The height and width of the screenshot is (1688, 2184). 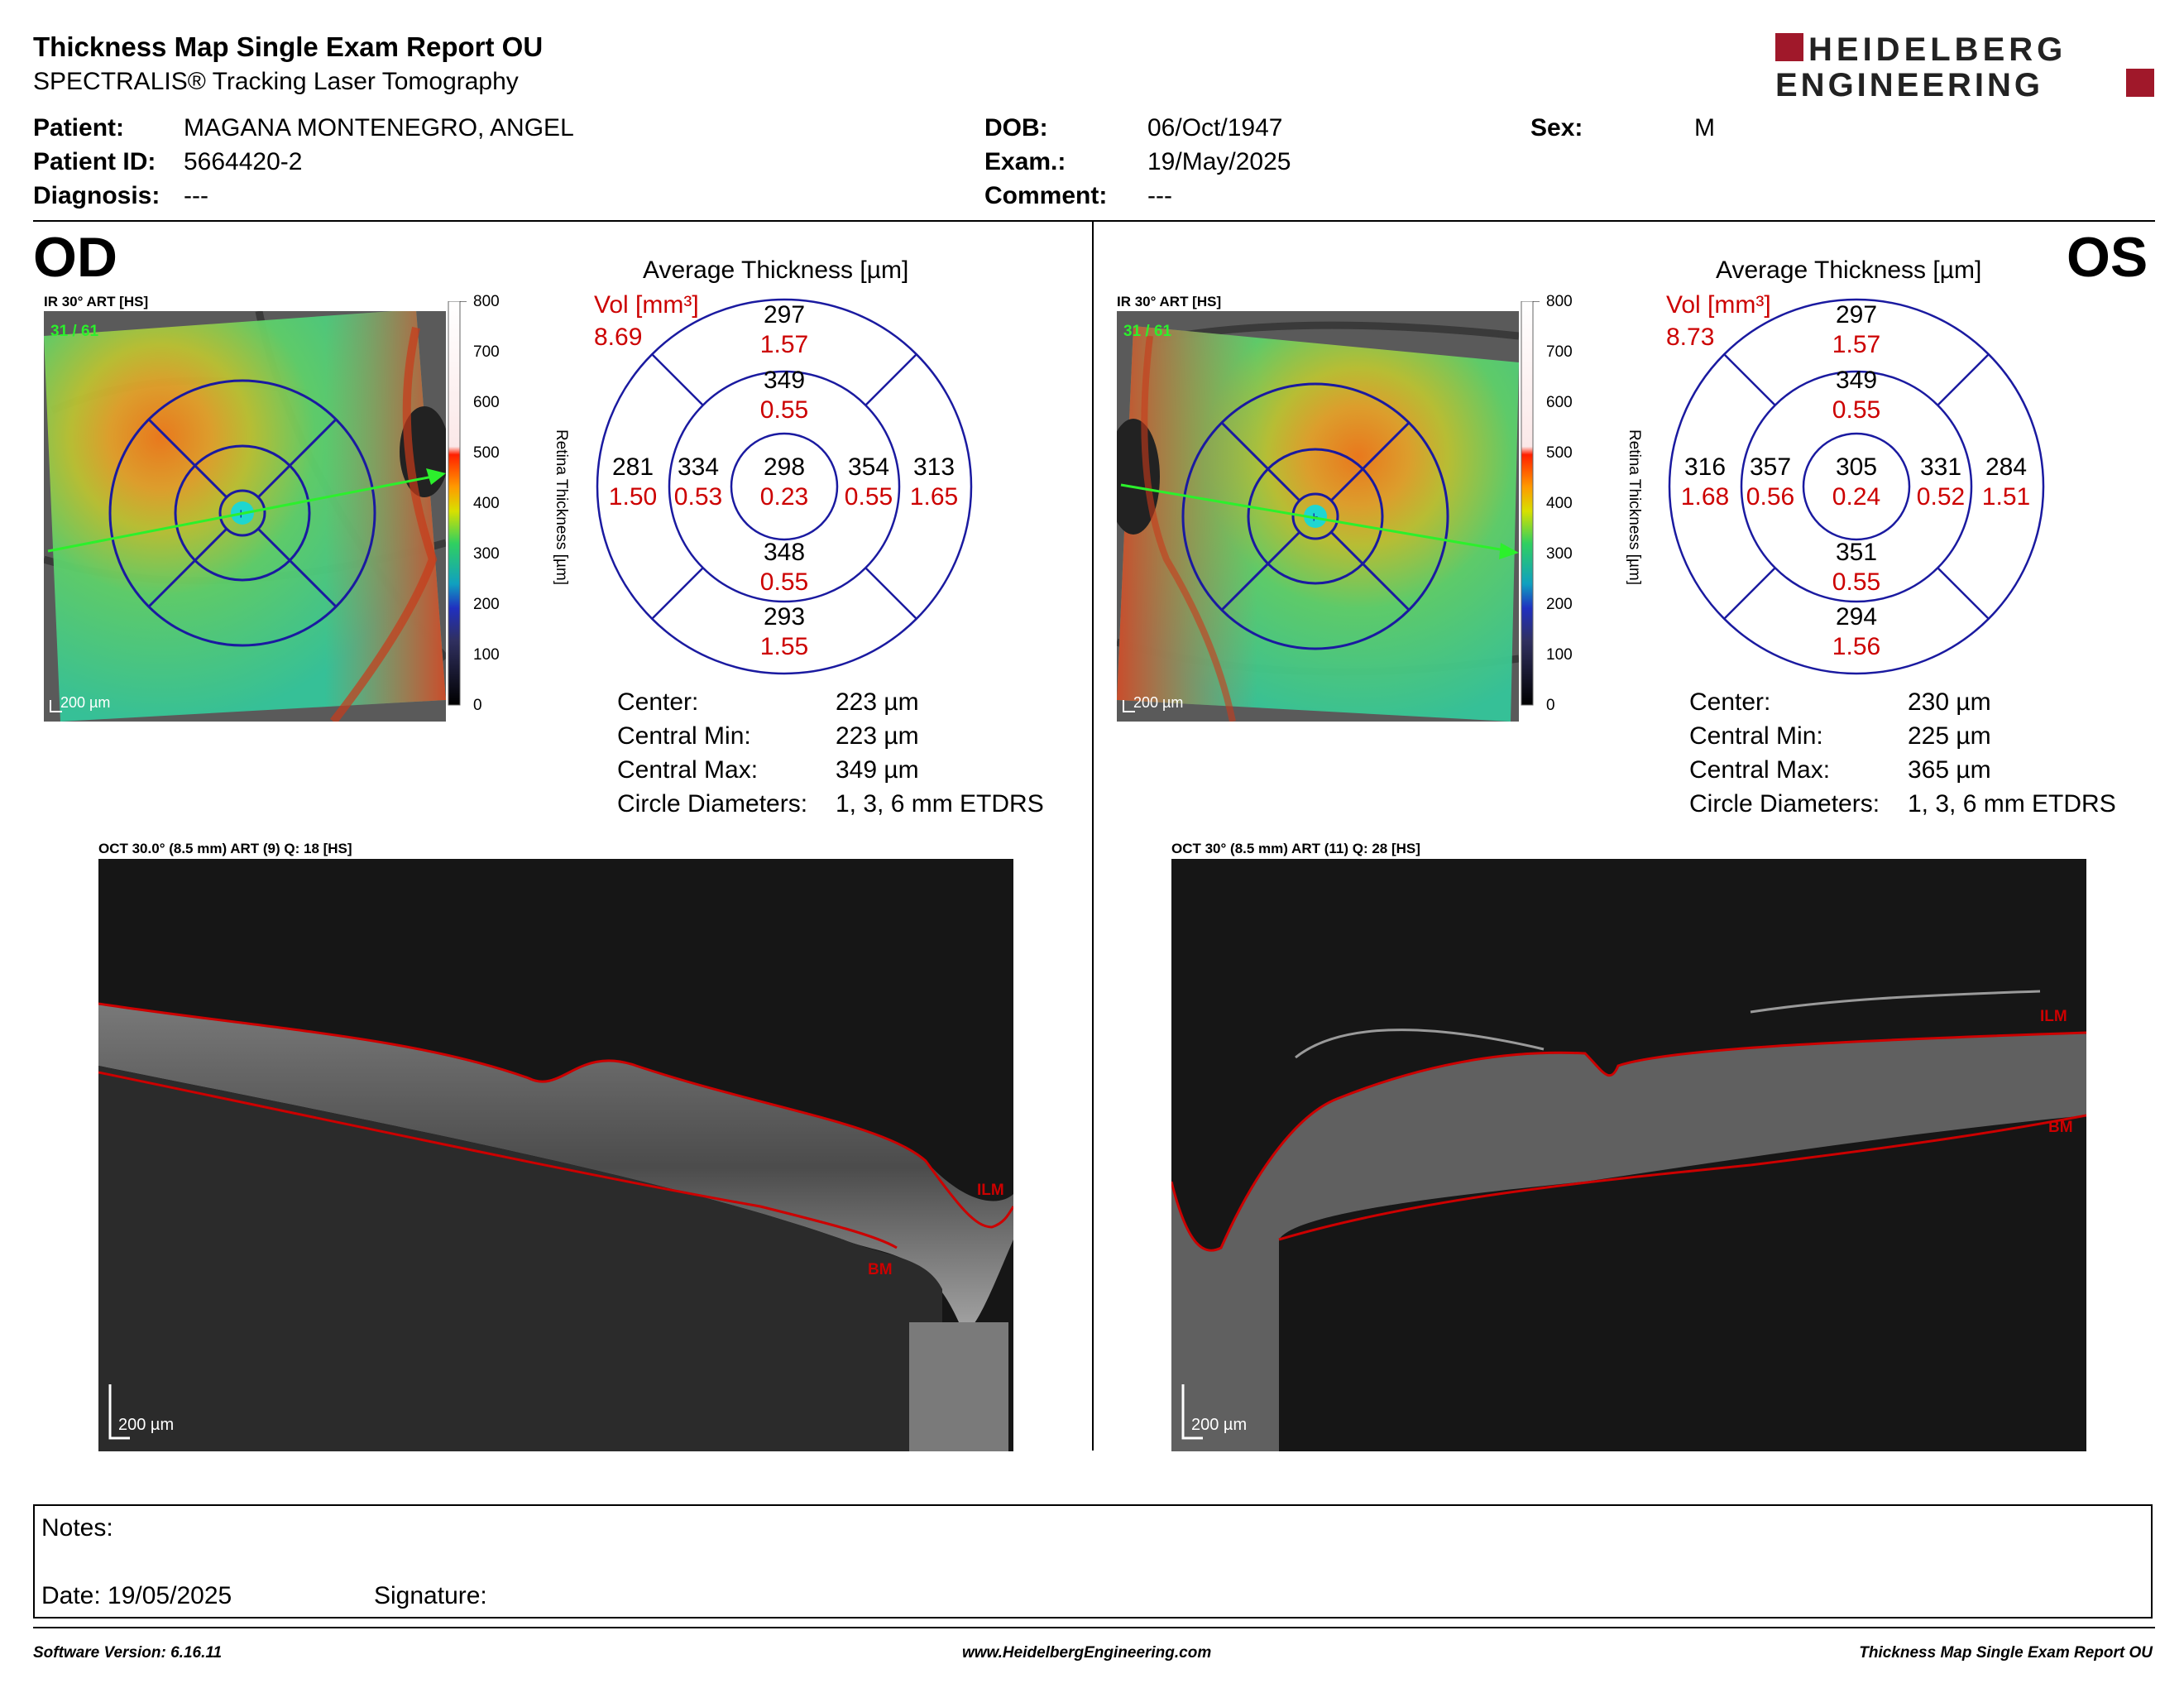 I want to click on od-etdrs-overlay, so click(x=242, y=513).